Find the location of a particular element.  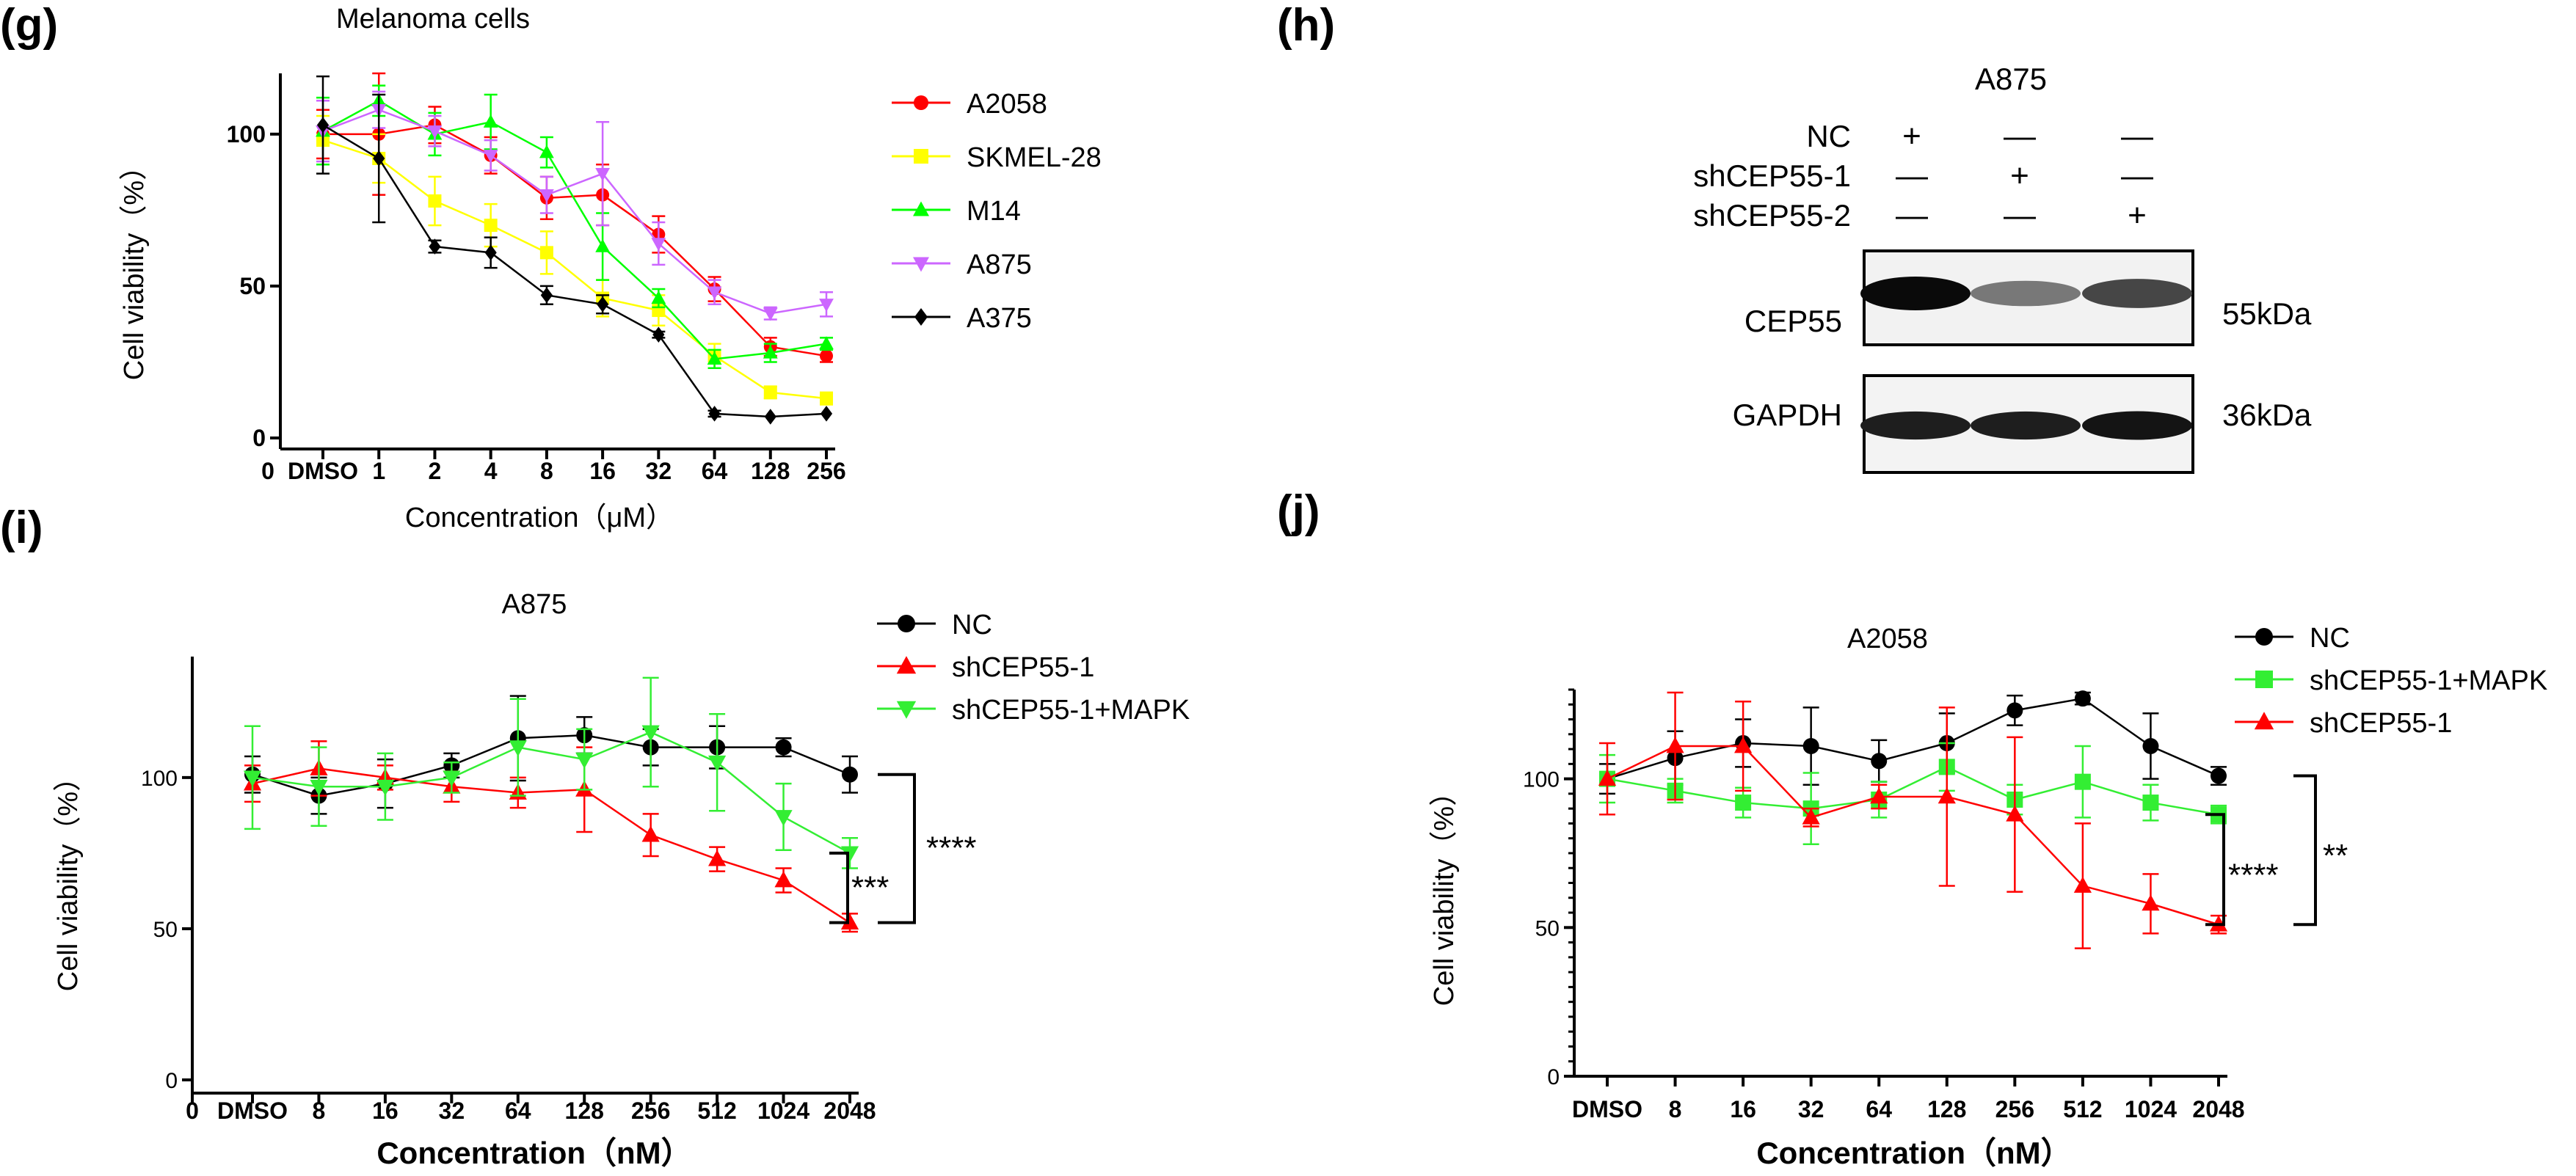

series-M14 is located at coordinates (575, 227).